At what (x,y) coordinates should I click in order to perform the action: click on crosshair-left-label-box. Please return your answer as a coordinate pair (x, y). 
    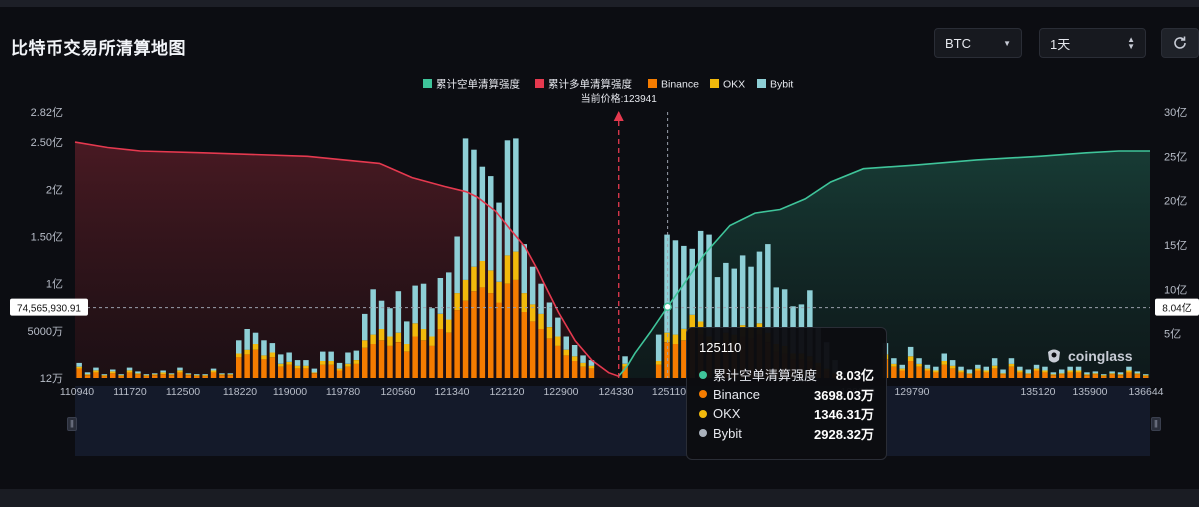
    Looking at the image, I should click on (49, 307).